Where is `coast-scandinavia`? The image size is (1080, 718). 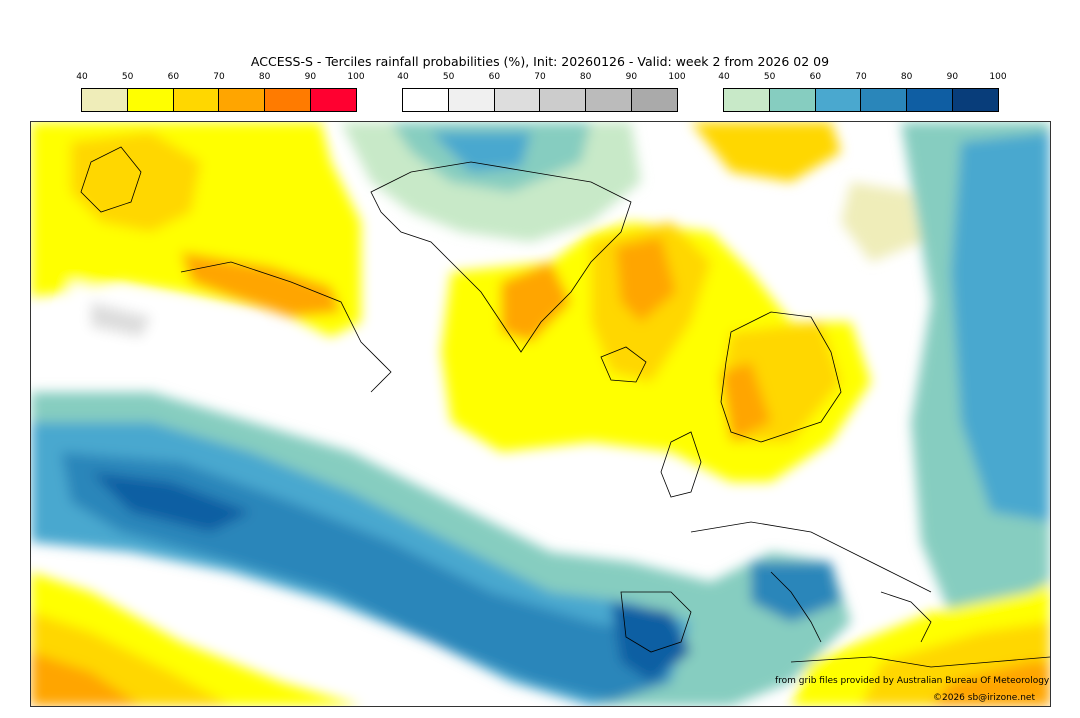
coast-scandinavia is located at coordinates (781, 377).